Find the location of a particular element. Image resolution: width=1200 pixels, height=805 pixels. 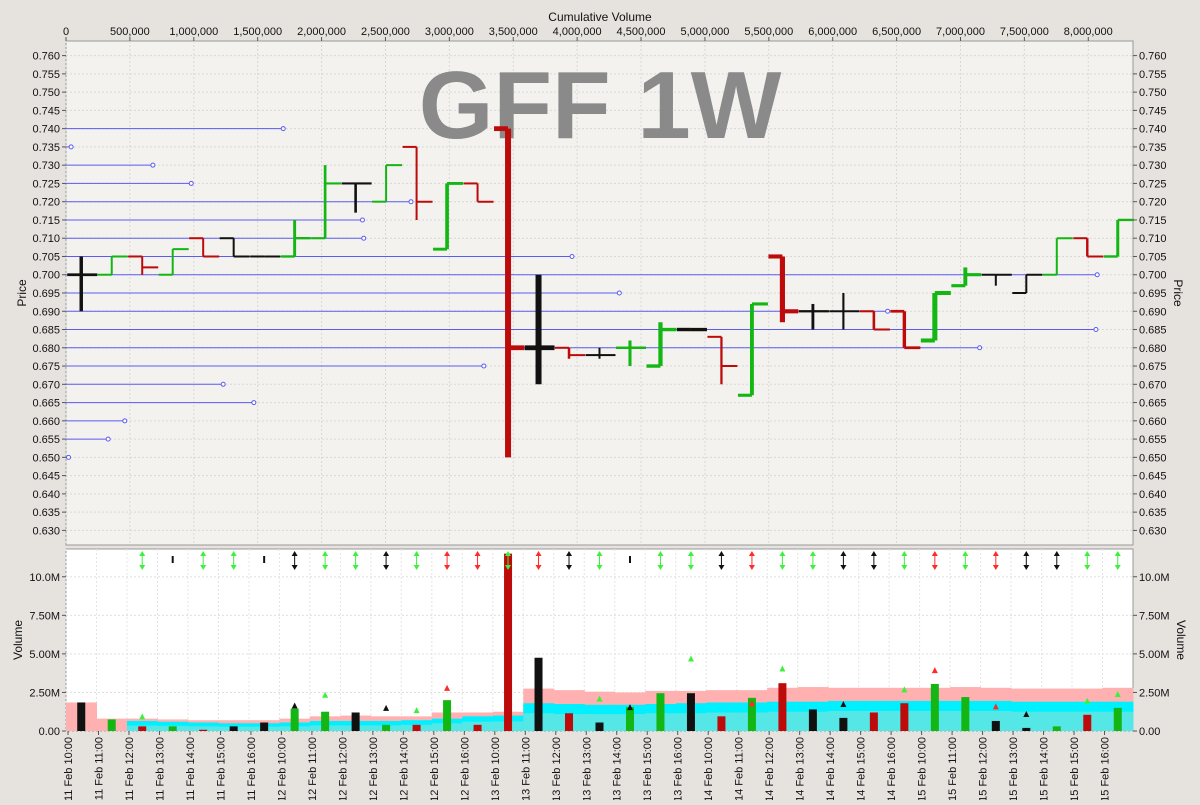

time-tick-label: 14 Feb 10:00 is located at coordinates (709, 768).